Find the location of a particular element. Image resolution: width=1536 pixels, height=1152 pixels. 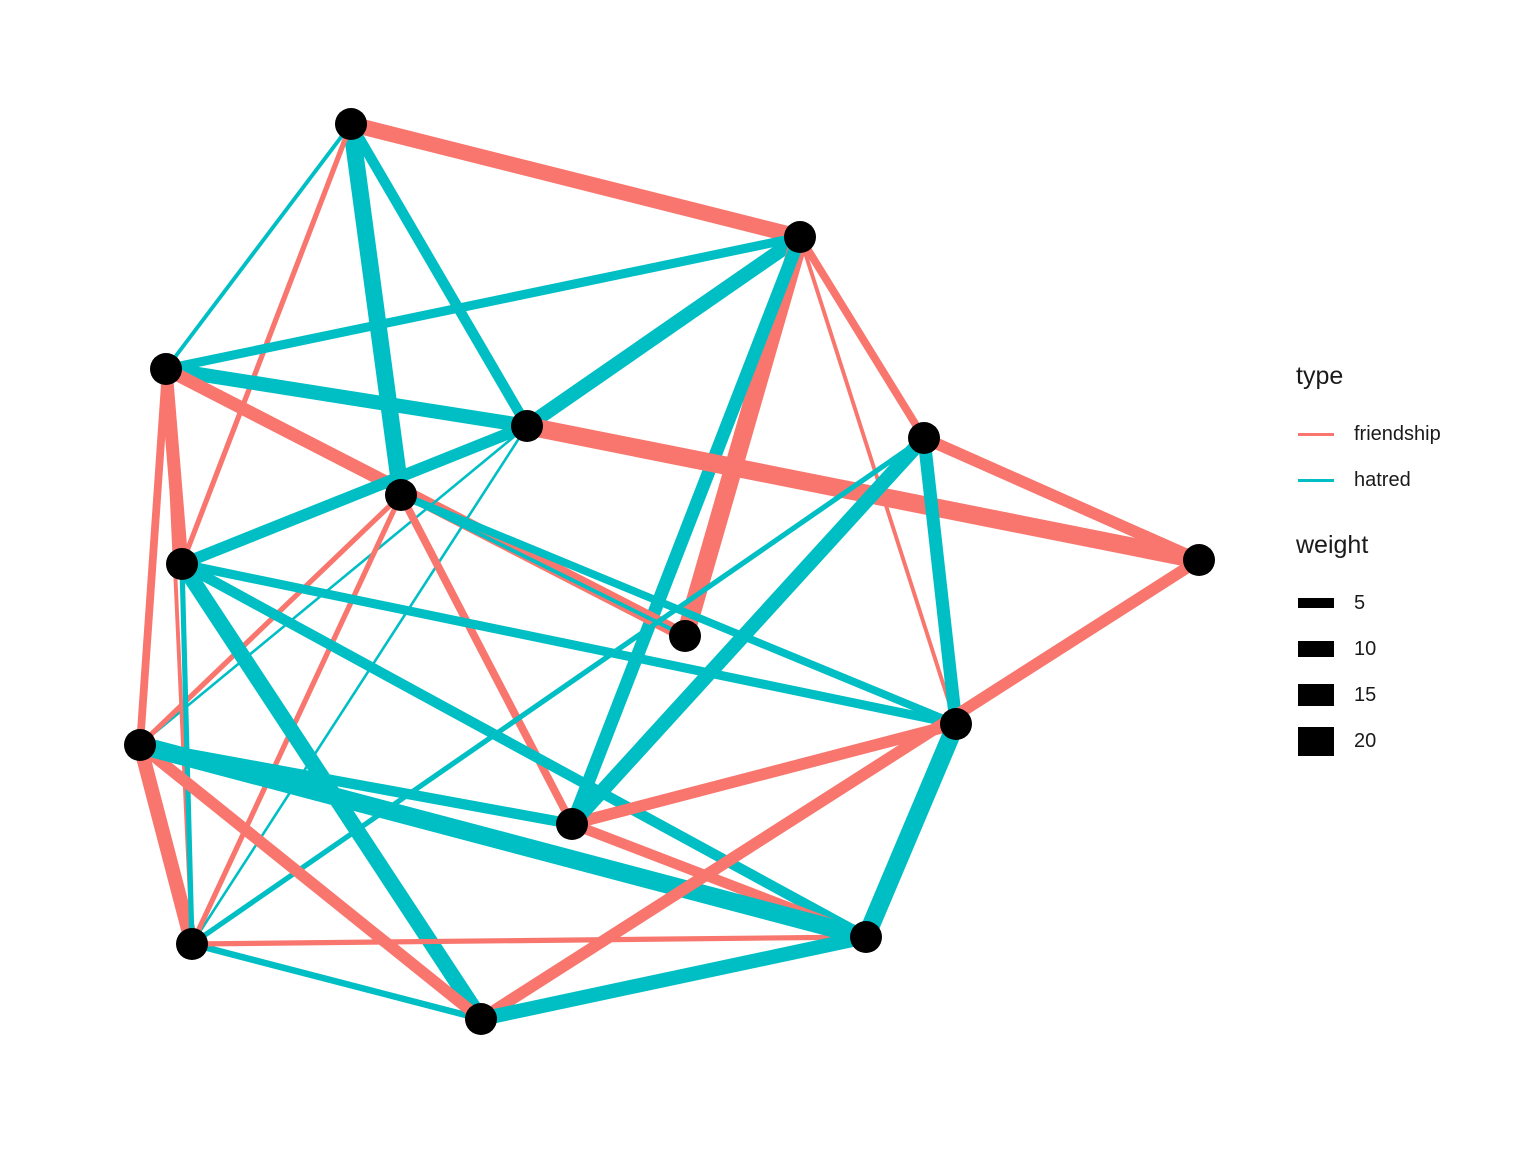

edge-hatred-n2-n12 is located at coordinates (686, 530).